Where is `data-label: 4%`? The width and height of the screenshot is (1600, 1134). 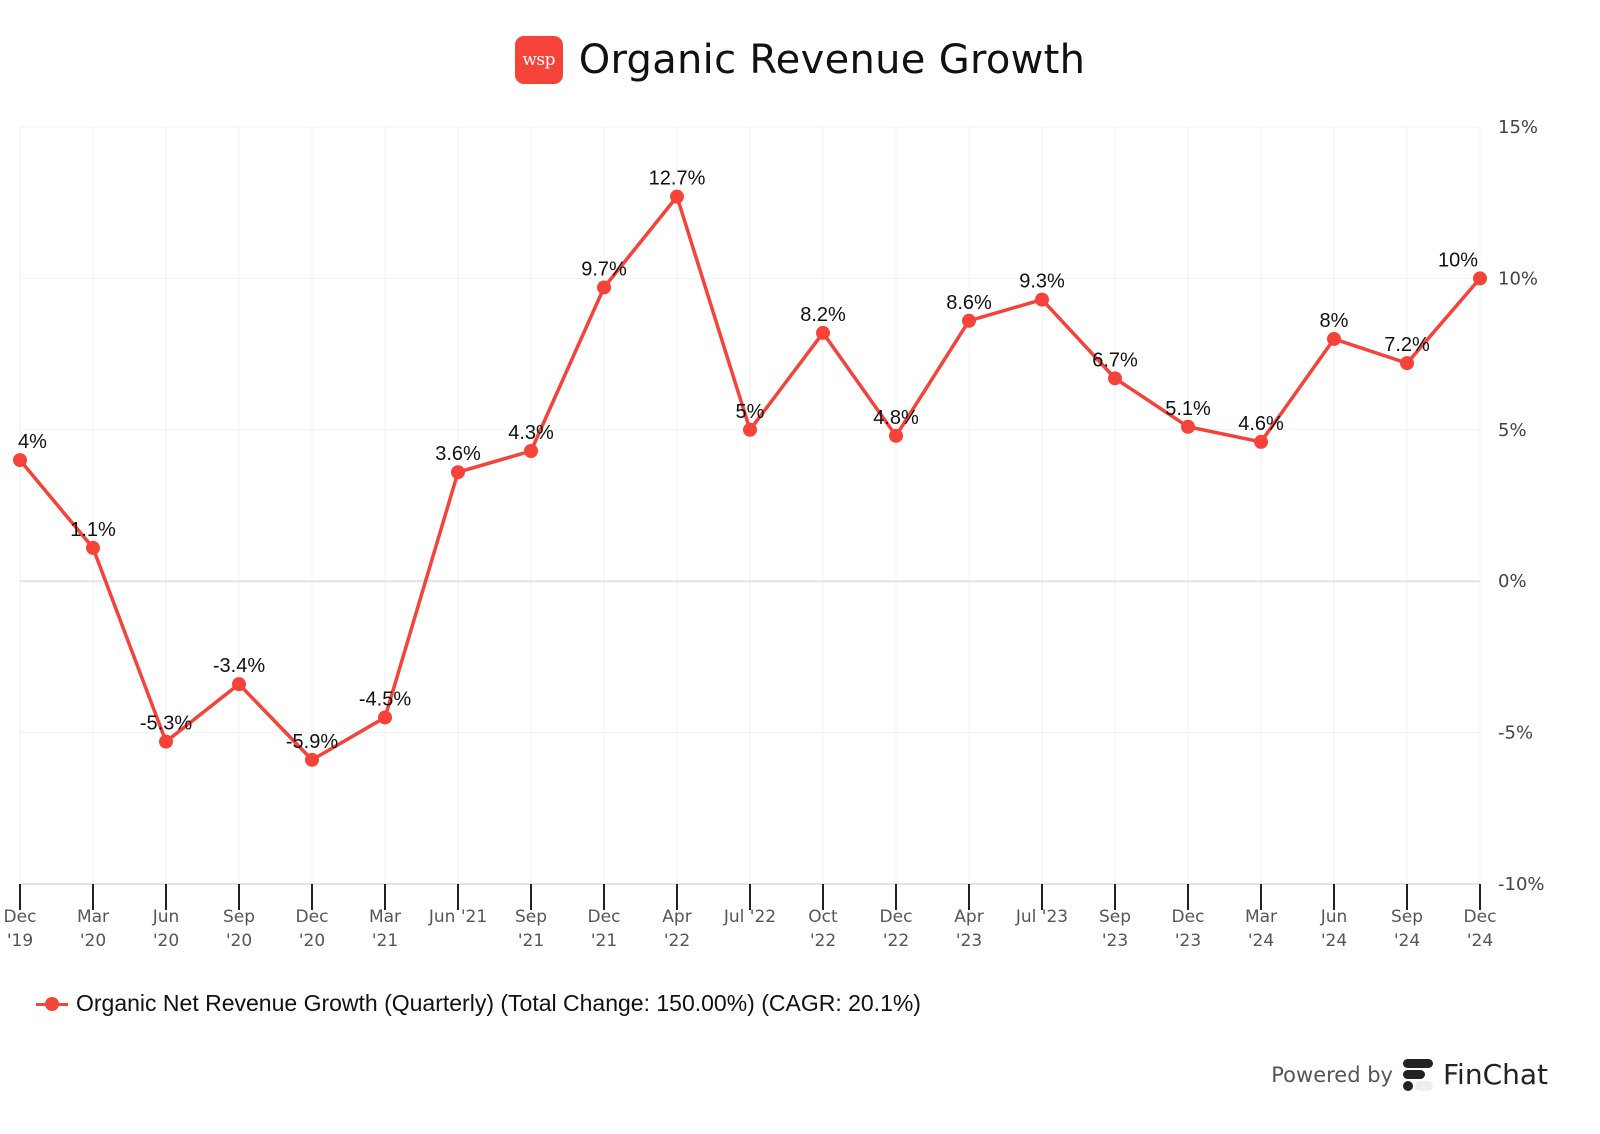 data-label: 4% is located at coordinates (32, 442).